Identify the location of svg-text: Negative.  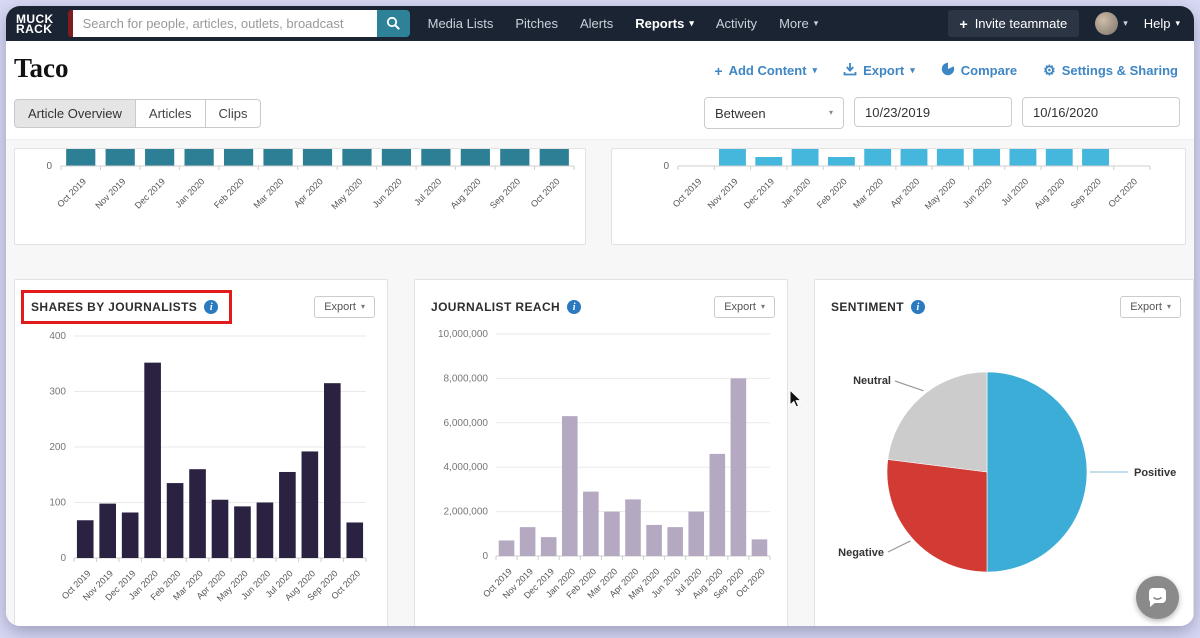
(861, 553).